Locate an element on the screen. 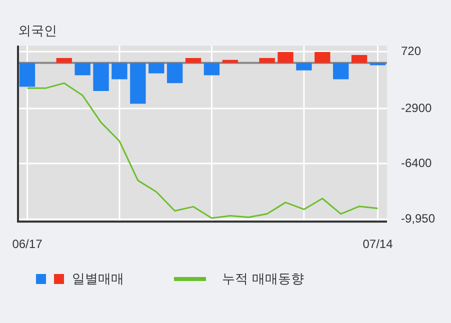 The width and height of the screenshot is (451, 323). y-tick-label: -6400 is located at coordinates (416, 163).